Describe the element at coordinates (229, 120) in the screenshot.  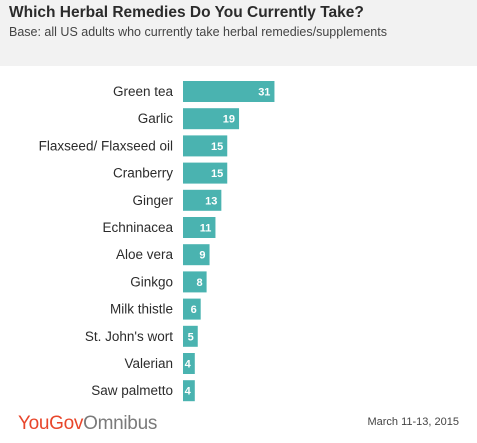
I see `data-label: 19` at that location.